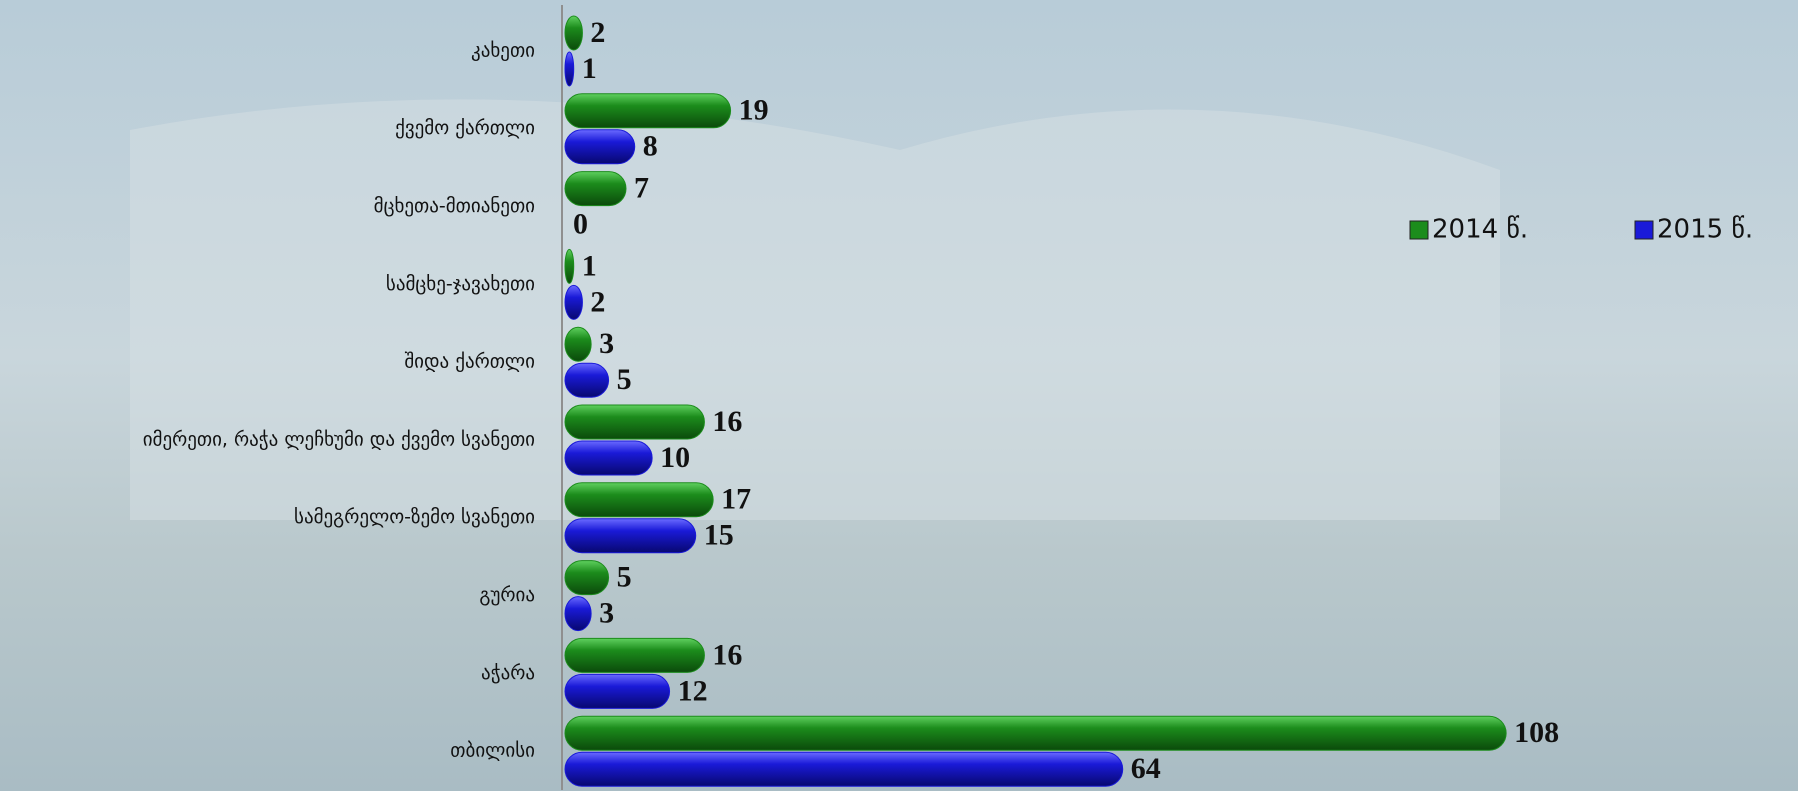 The width and height of the screenshot is (1798, 791). Describe the element at coordinates (736, 499) in the screenshot. I see `data-label: 17` at that location.